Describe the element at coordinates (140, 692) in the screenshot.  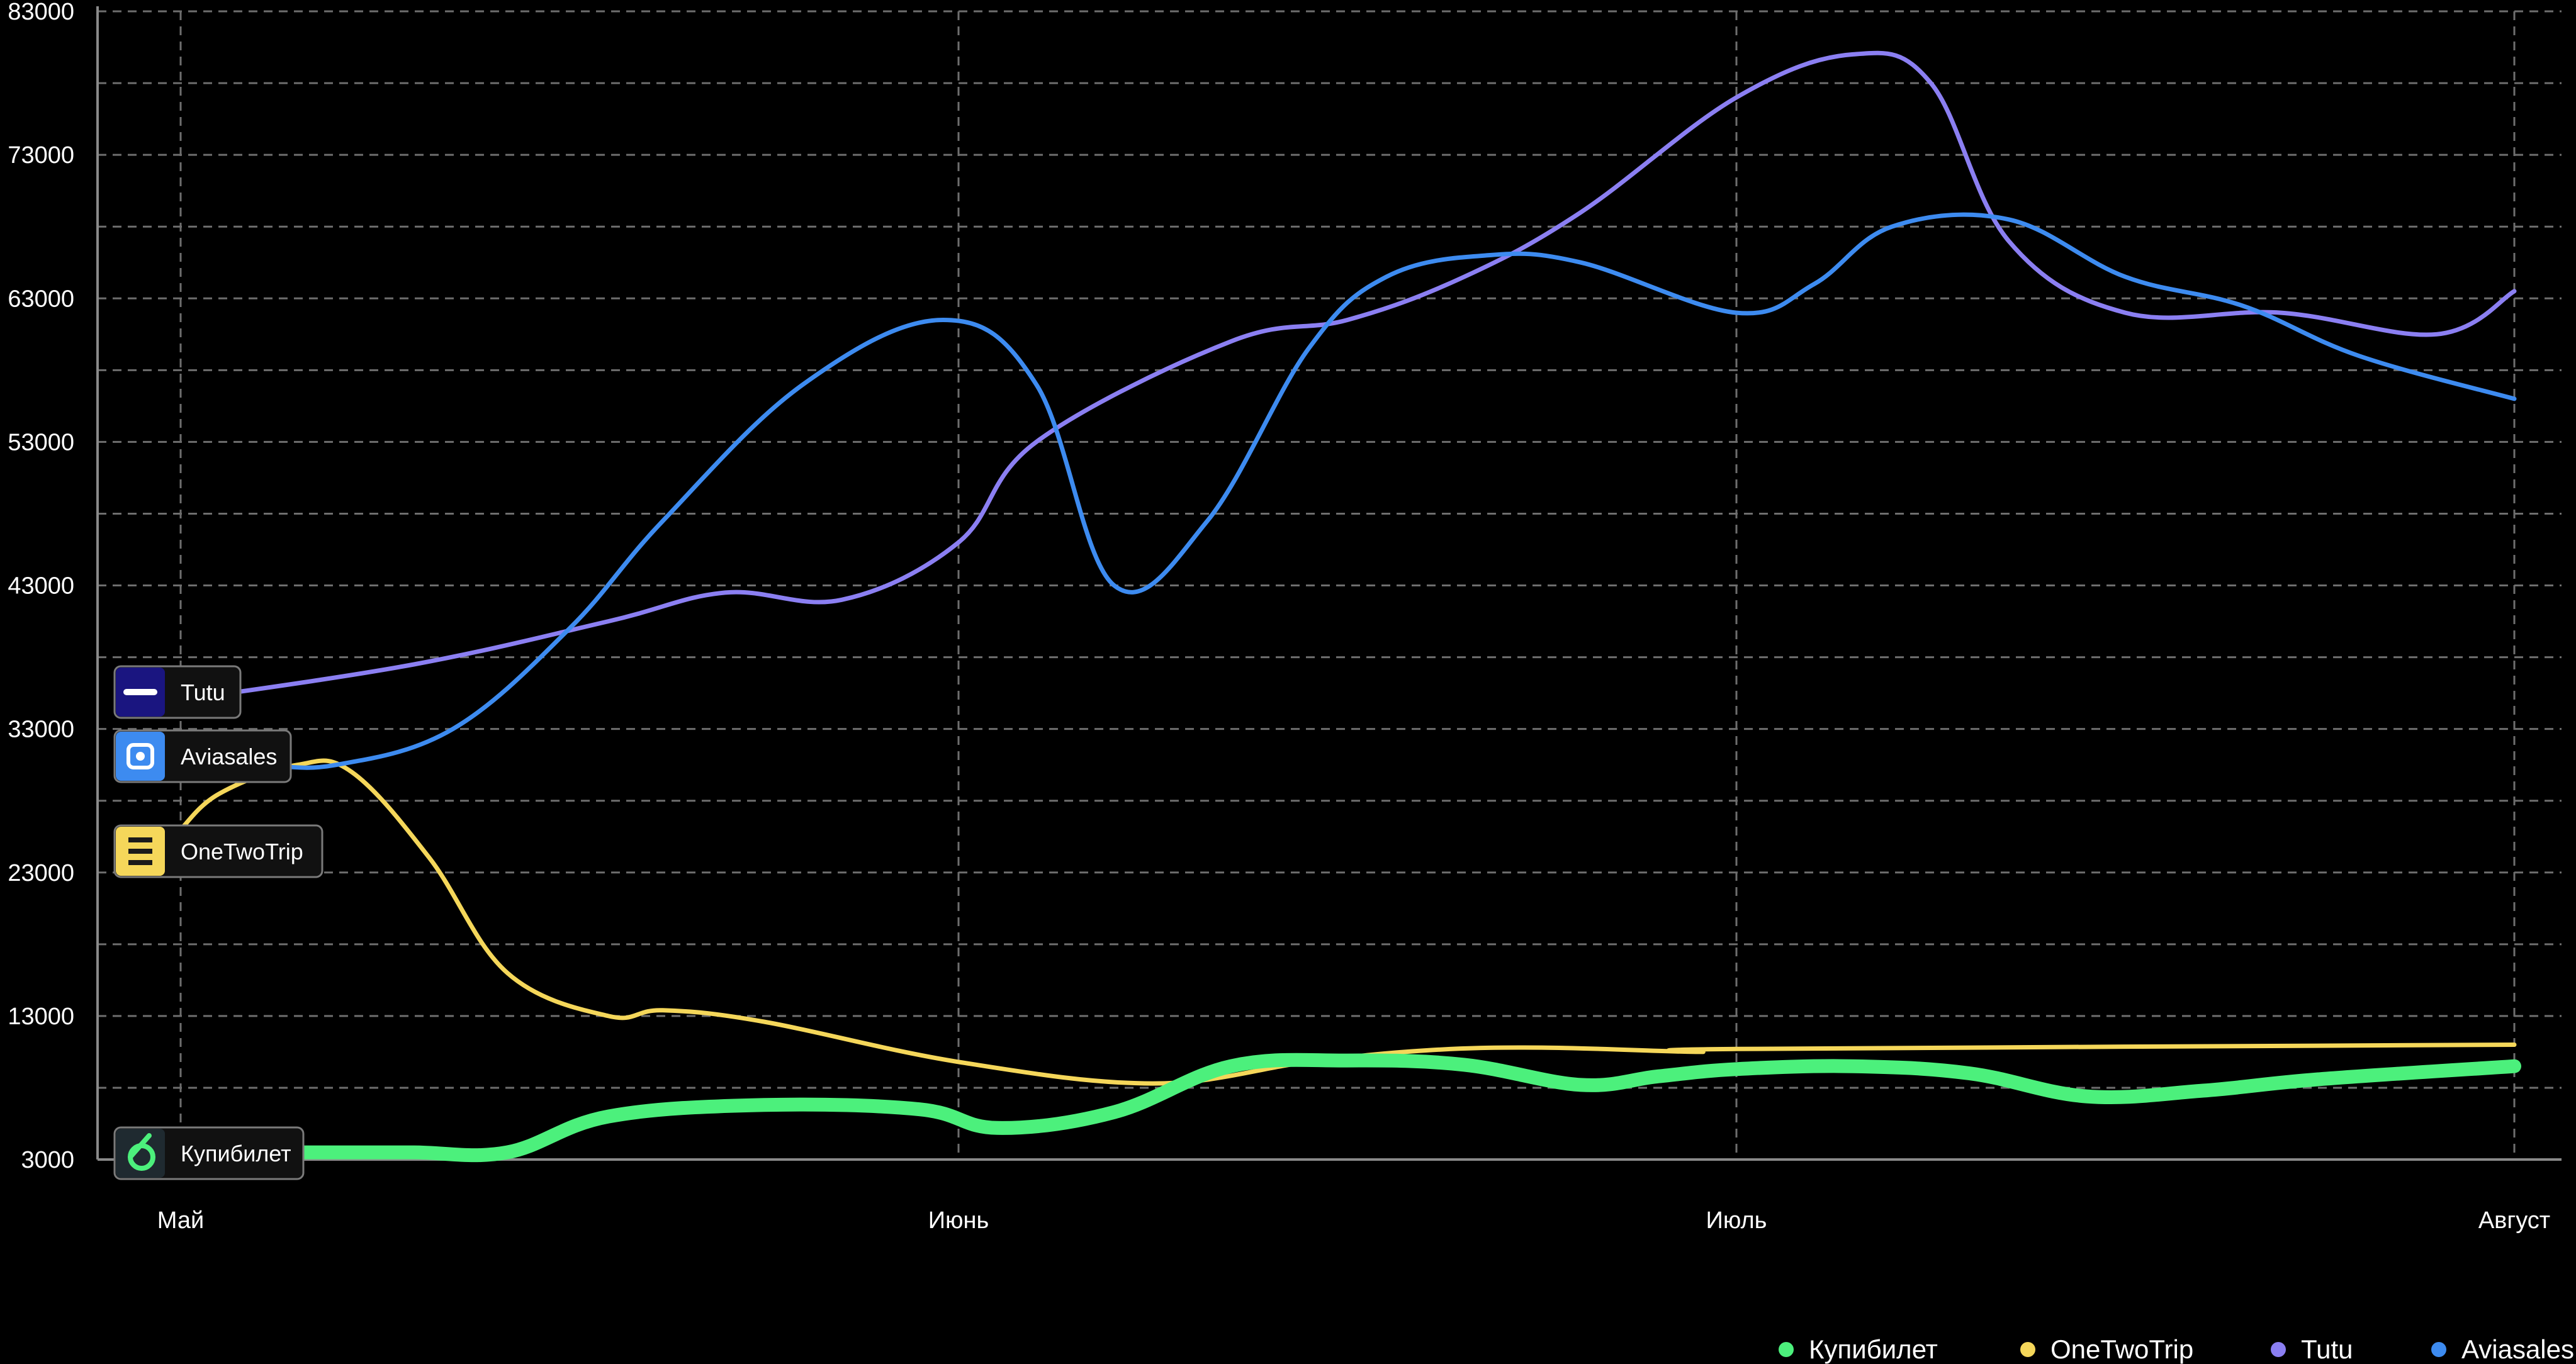
I see `tutu-glyph-icon` at that location.